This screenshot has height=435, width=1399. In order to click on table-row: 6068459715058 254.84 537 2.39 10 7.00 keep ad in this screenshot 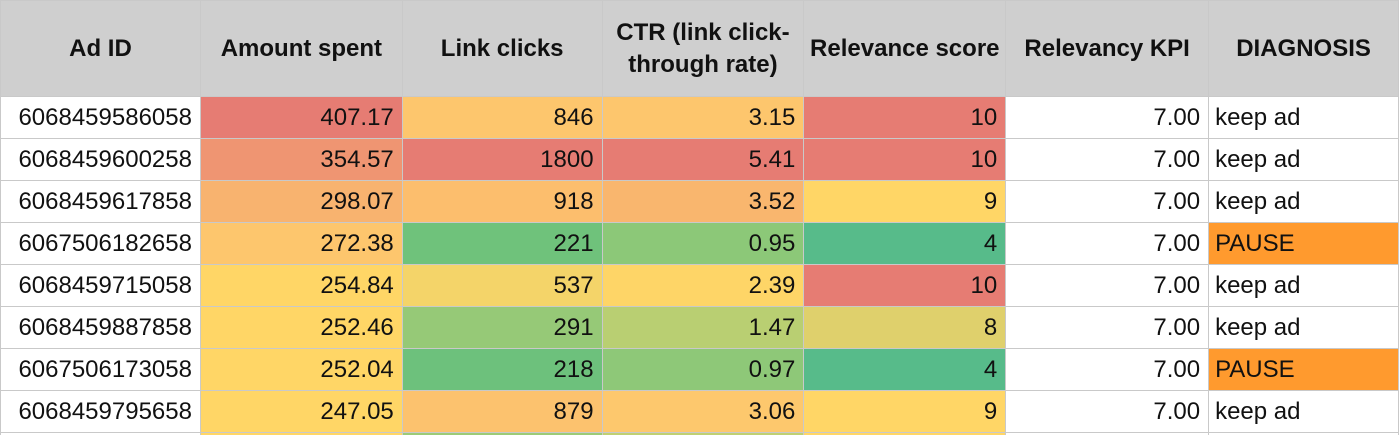, I will do `click(699, 285)`.